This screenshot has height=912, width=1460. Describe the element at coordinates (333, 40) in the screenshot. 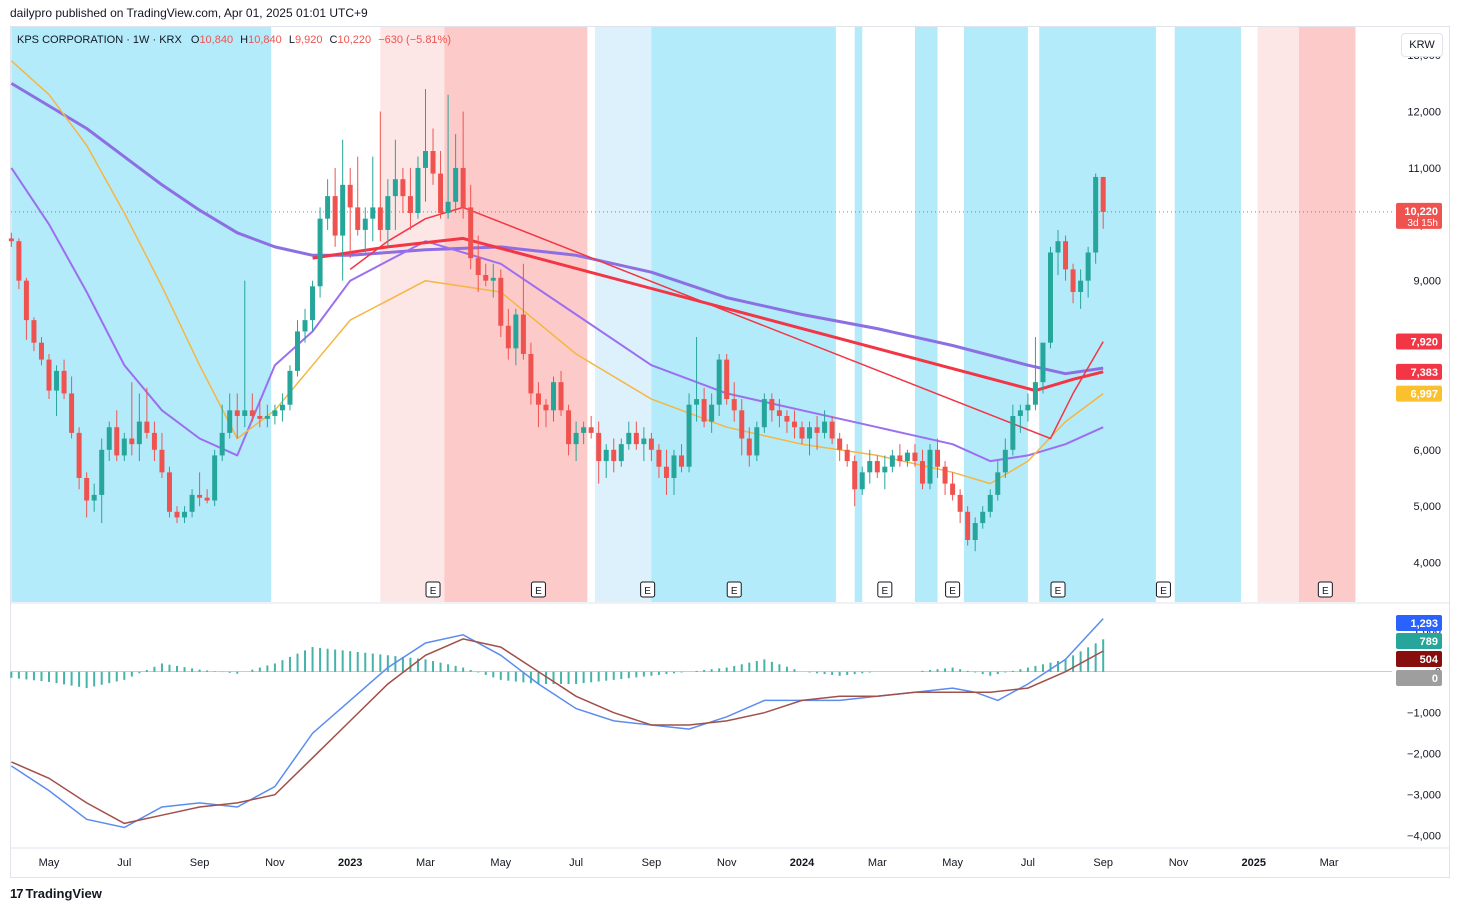

I see `close-label: C` at that location.